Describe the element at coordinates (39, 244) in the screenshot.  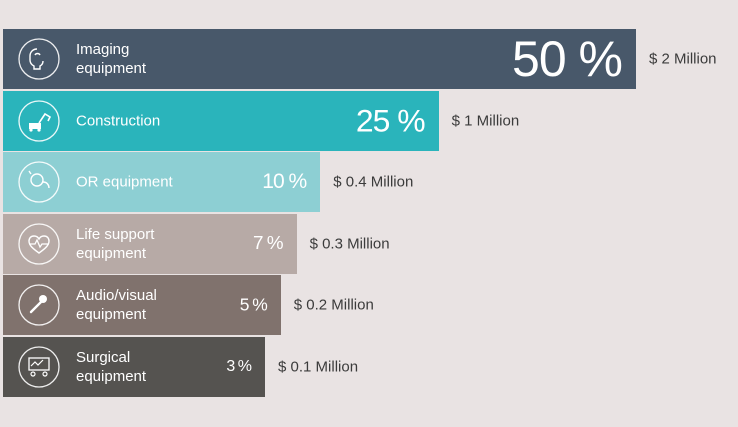
I see `heart-monitor-icon` at that location.